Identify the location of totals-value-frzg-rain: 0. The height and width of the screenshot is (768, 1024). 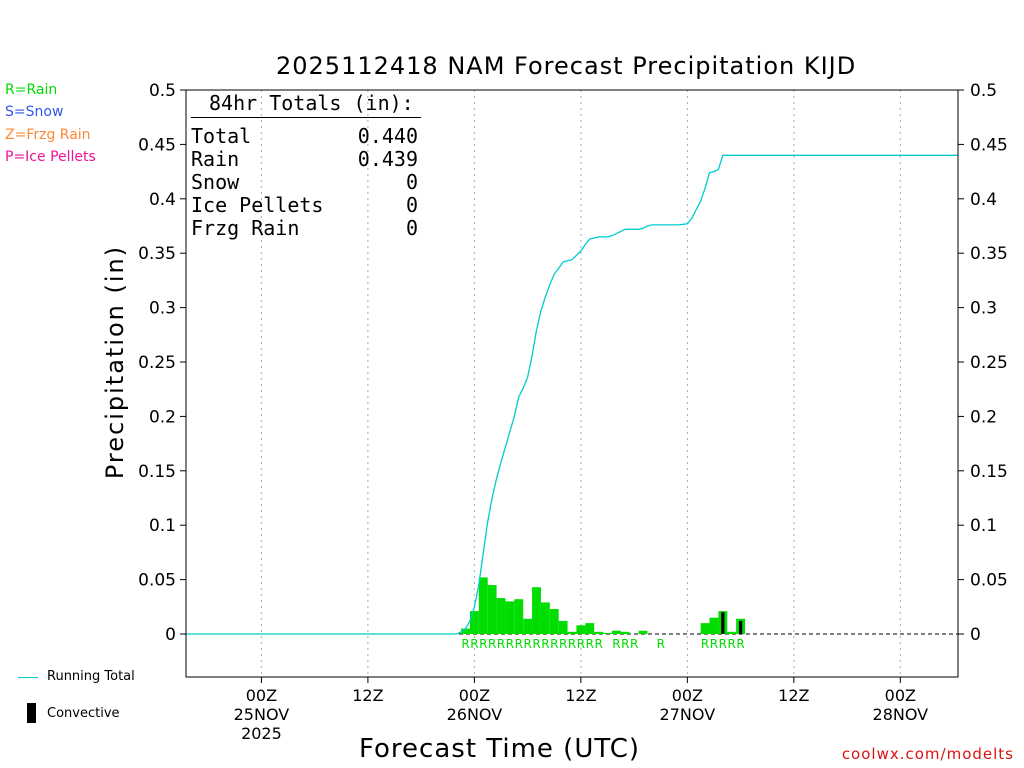
(411, 228).